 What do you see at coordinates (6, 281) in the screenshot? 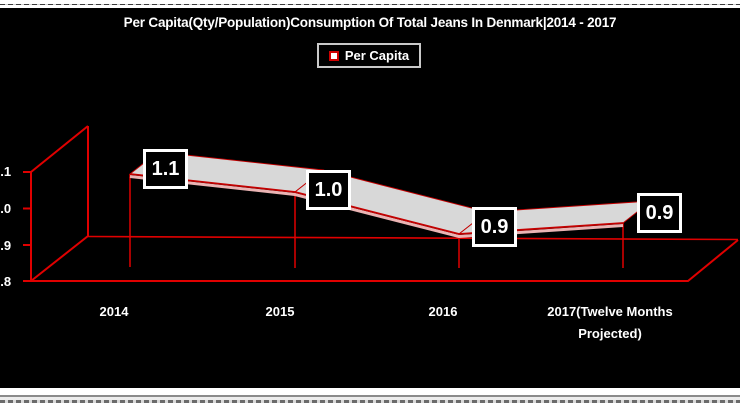
I see `y-axis-tick-label: 0.8` at bounding box center [6, 281].